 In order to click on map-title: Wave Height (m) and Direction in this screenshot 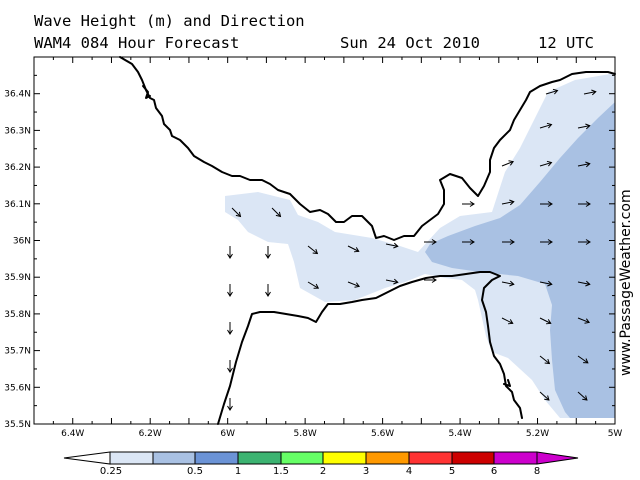, I will do `click(169, 21)`.